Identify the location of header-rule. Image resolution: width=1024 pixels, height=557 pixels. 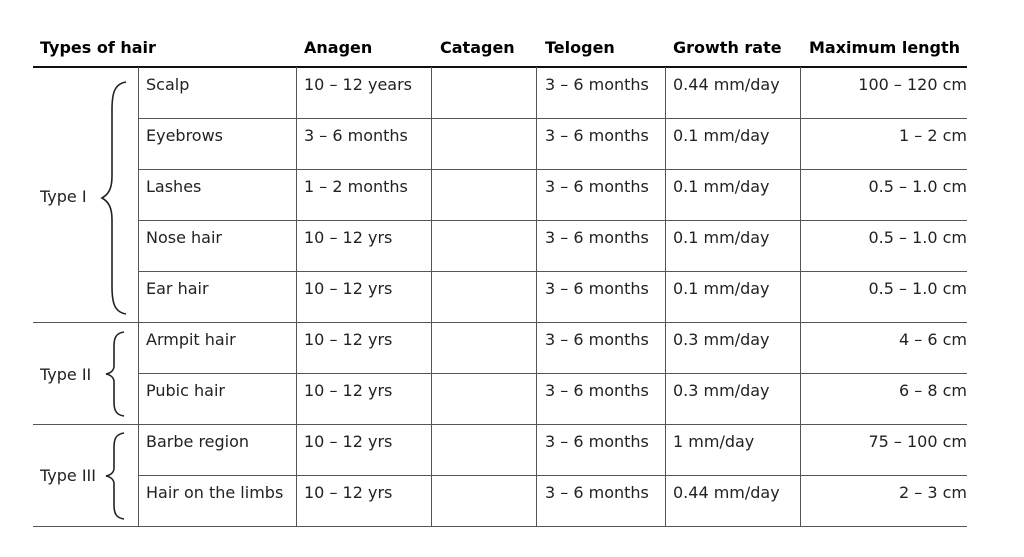
(500, 67).